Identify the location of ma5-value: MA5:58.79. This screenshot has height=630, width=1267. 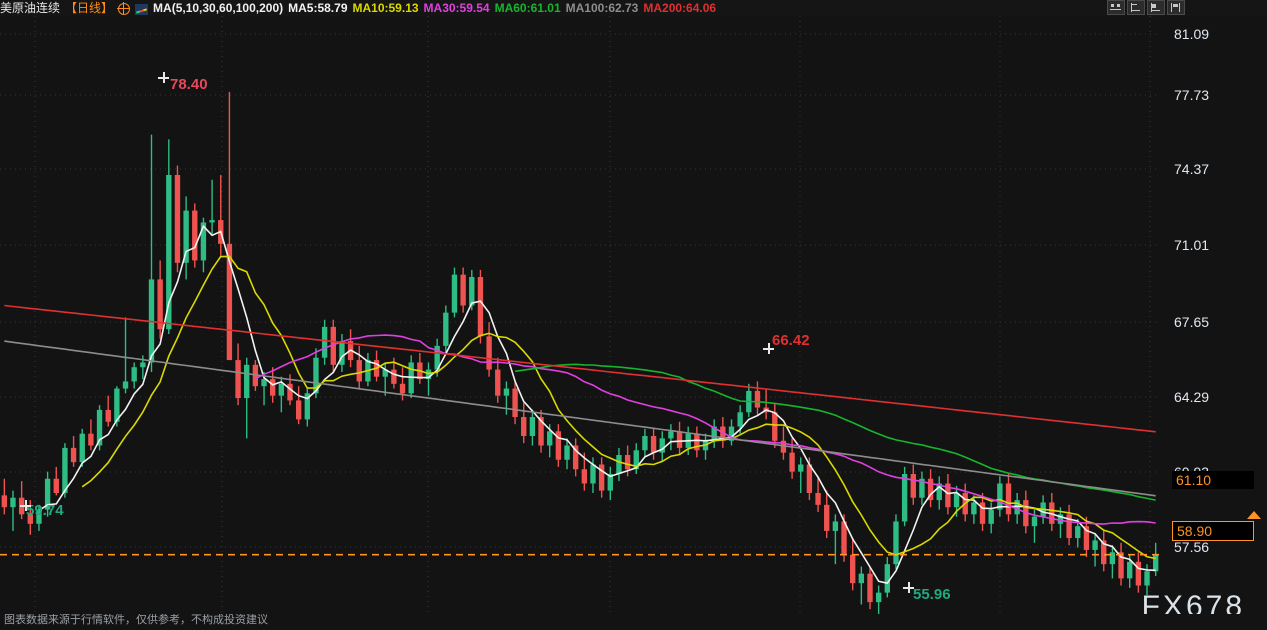
(318, 8).